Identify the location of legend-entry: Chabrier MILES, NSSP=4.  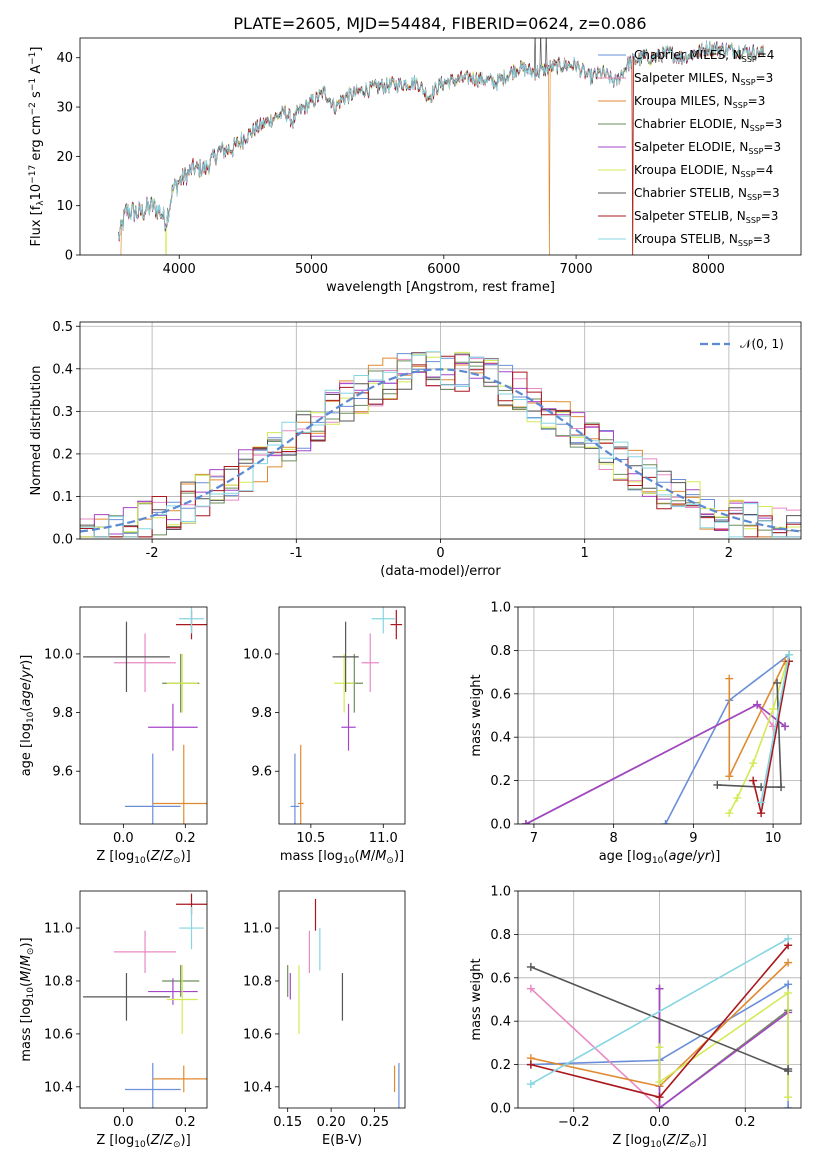
(704, 56).